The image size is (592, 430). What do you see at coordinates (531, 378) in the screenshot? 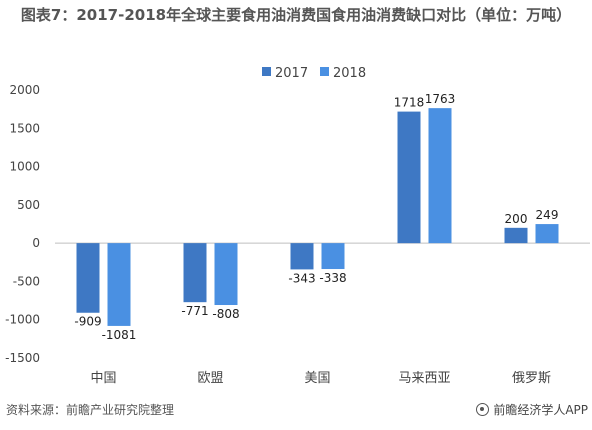
I see `x-category-label: 俄罗斯` at bounding box center [531, 378].